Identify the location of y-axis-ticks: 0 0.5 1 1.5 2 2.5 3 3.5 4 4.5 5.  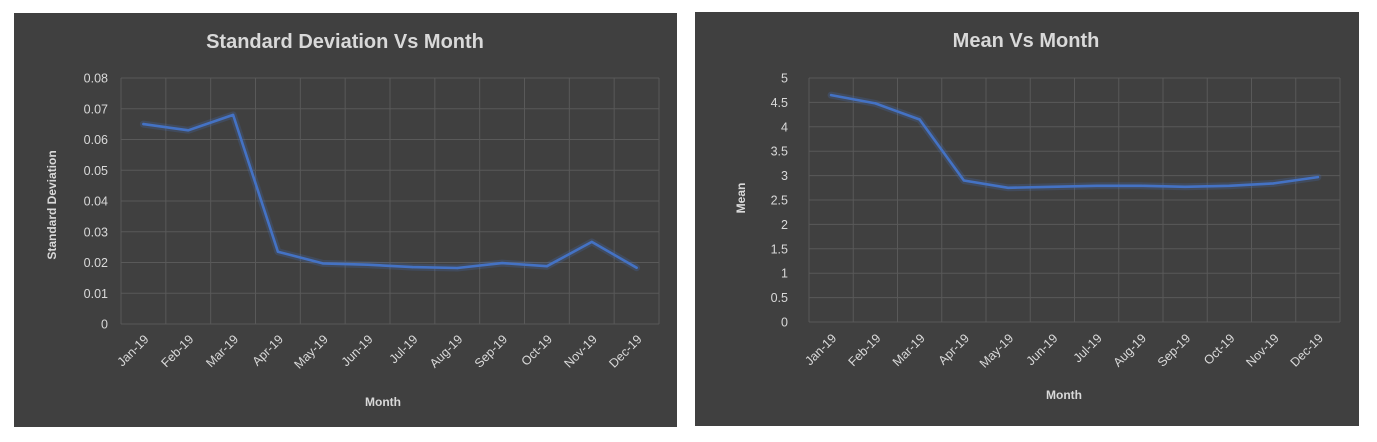
(779, 201).